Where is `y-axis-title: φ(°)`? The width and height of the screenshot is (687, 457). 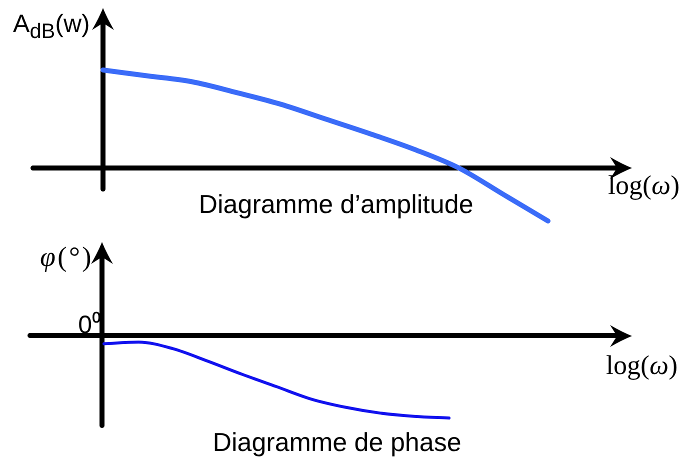 y-axis-title: φ(°) is located at coordinates (67, 258).